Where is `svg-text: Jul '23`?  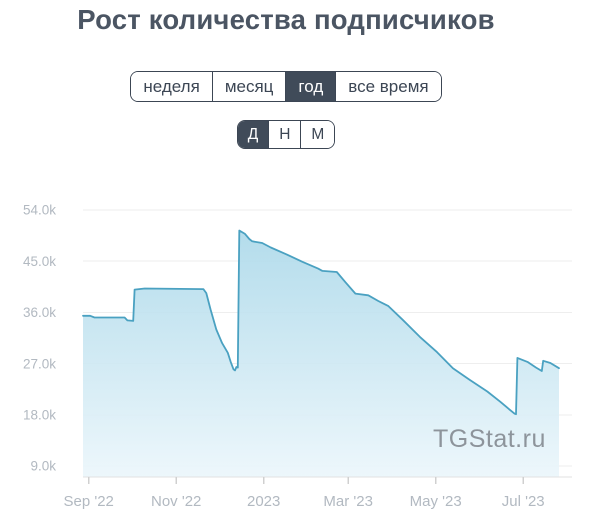
svg-text: Jul '23 is located at coordinates (523, 501).